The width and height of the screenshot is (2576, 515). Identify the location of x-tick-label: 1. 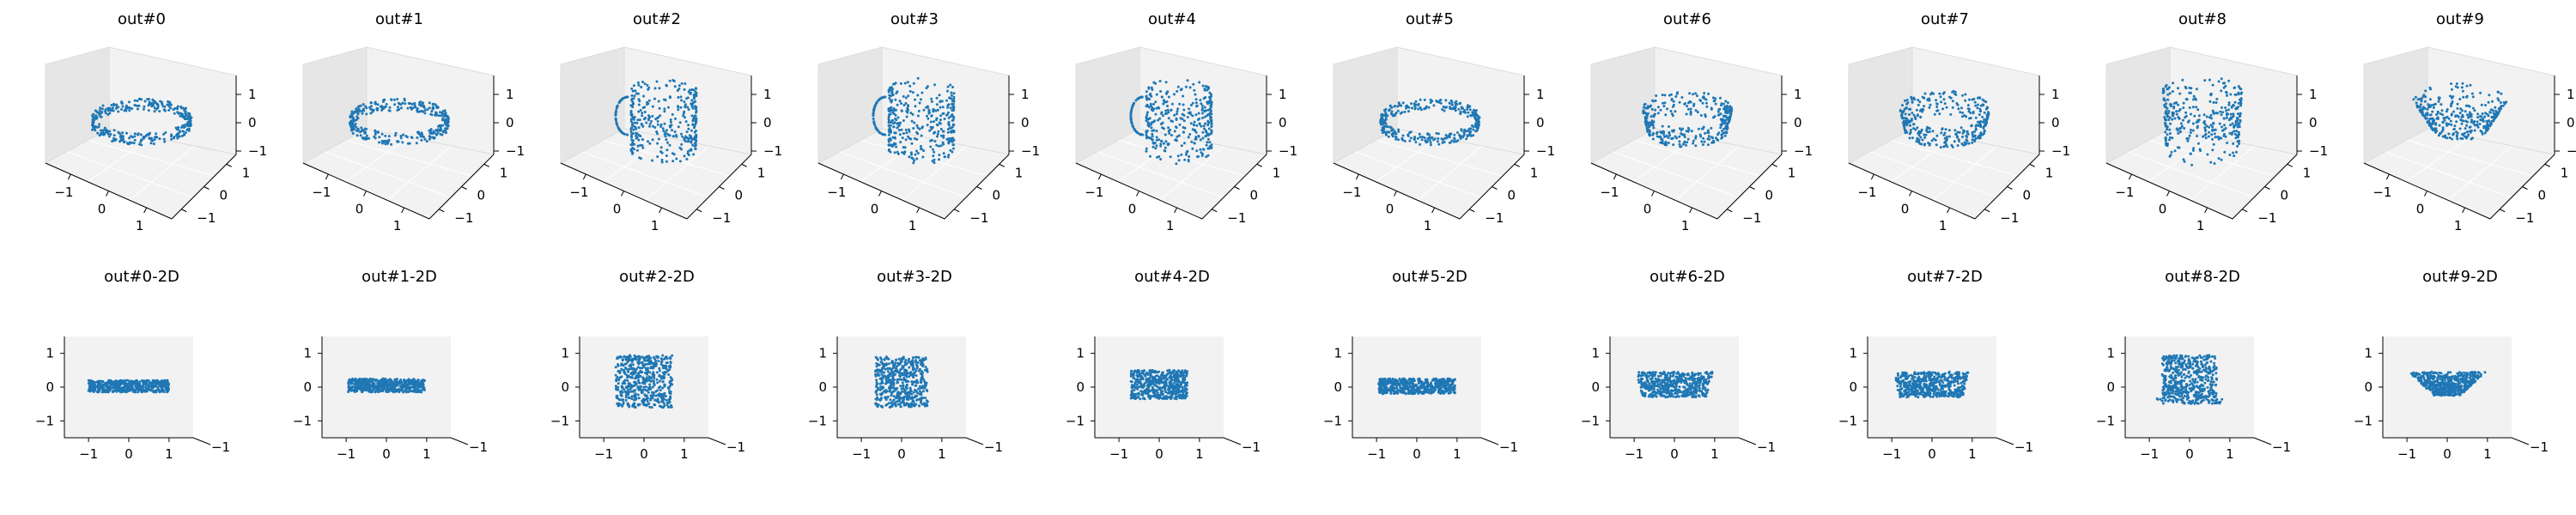
(655, 225).